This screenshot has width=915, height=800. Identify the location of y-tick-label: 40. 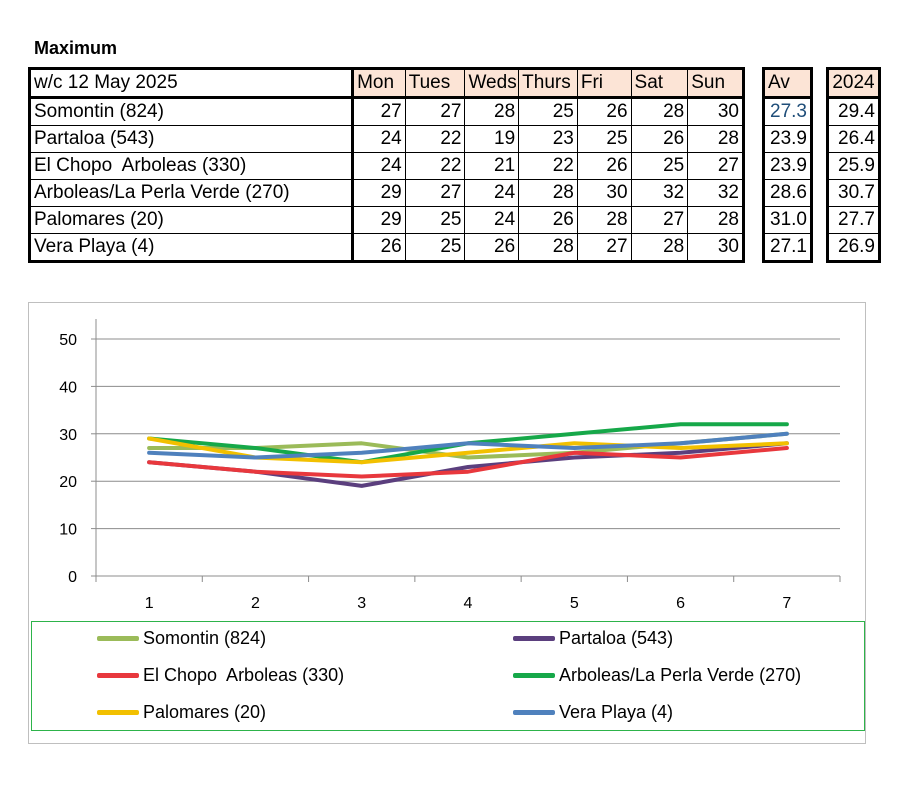
(68, 387).